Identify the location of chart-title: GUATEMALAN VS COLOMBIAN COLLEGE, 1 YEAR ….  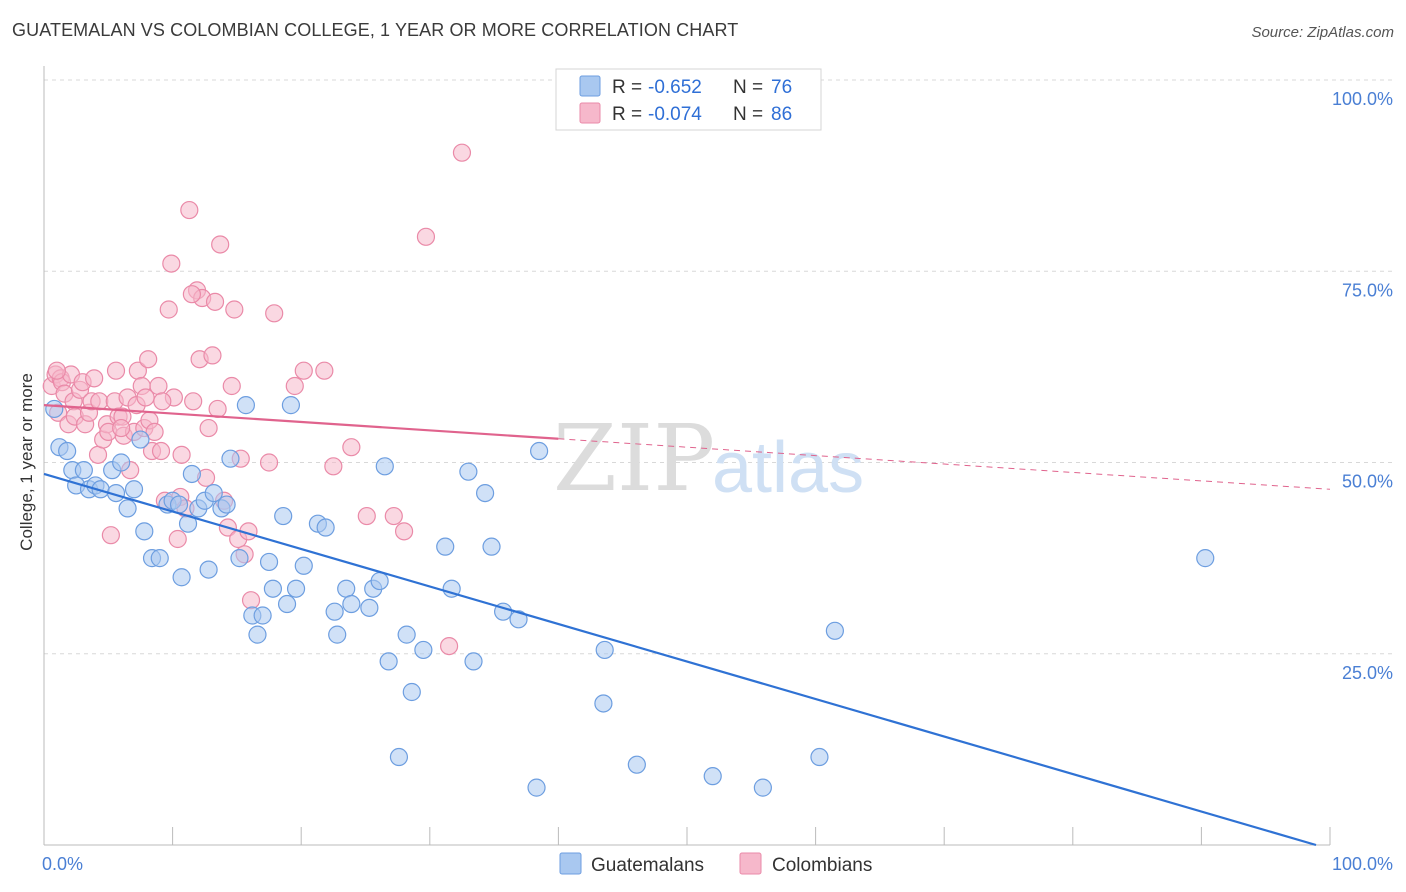
(375, 30).